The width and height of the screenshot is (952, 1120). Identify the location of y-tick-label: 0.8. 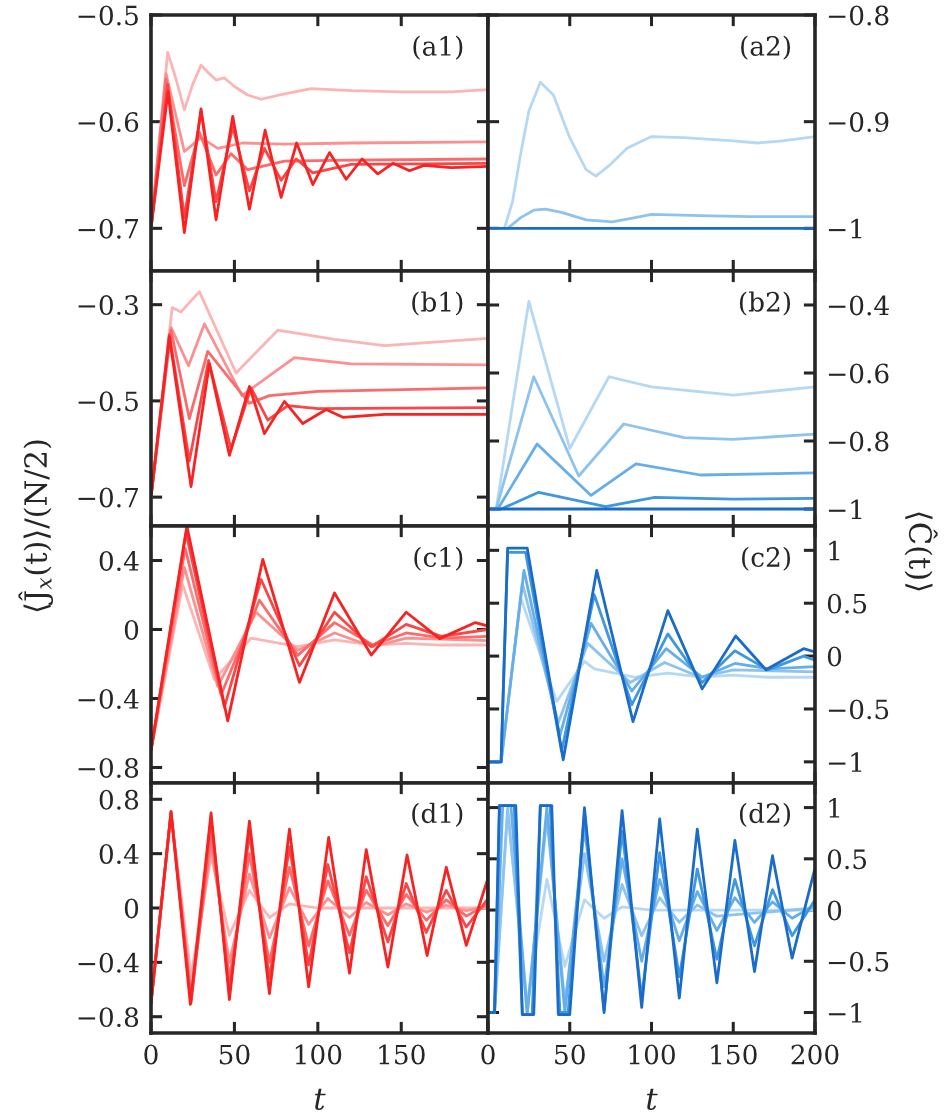
(119, 799).